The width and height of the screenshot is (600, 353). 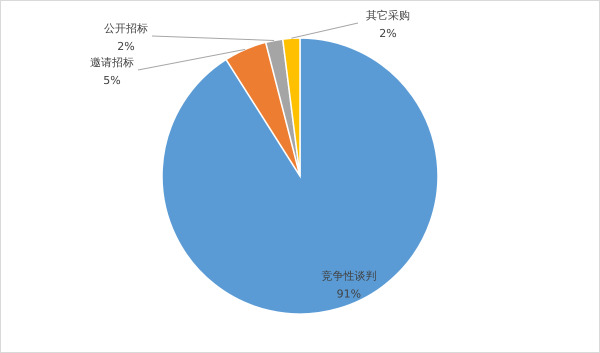 What do you see at coordinates (348, 275) in the screenshot?
I see `slice-label: 竞争性谈判` at bounding box center [348, 275].